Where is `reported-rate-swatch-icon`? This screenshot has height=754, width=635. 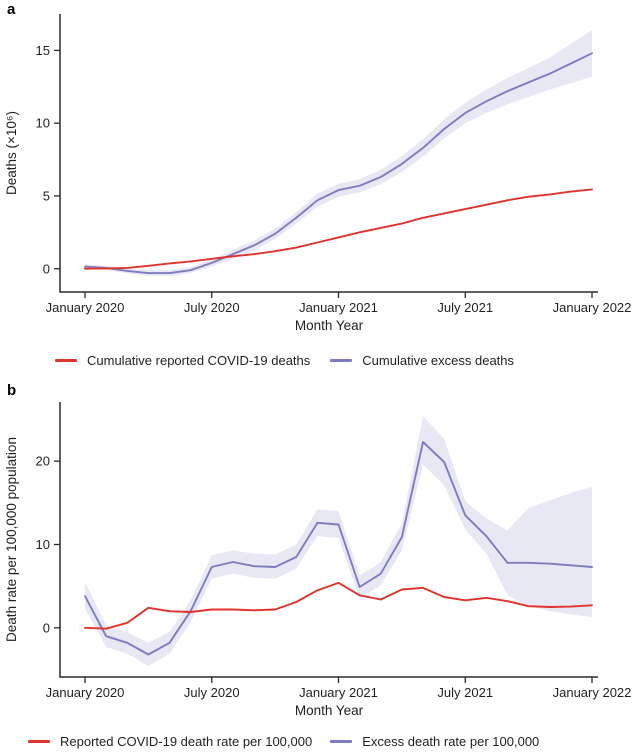
reported-rate-swatch-icon is located at coordinates (39, 741).